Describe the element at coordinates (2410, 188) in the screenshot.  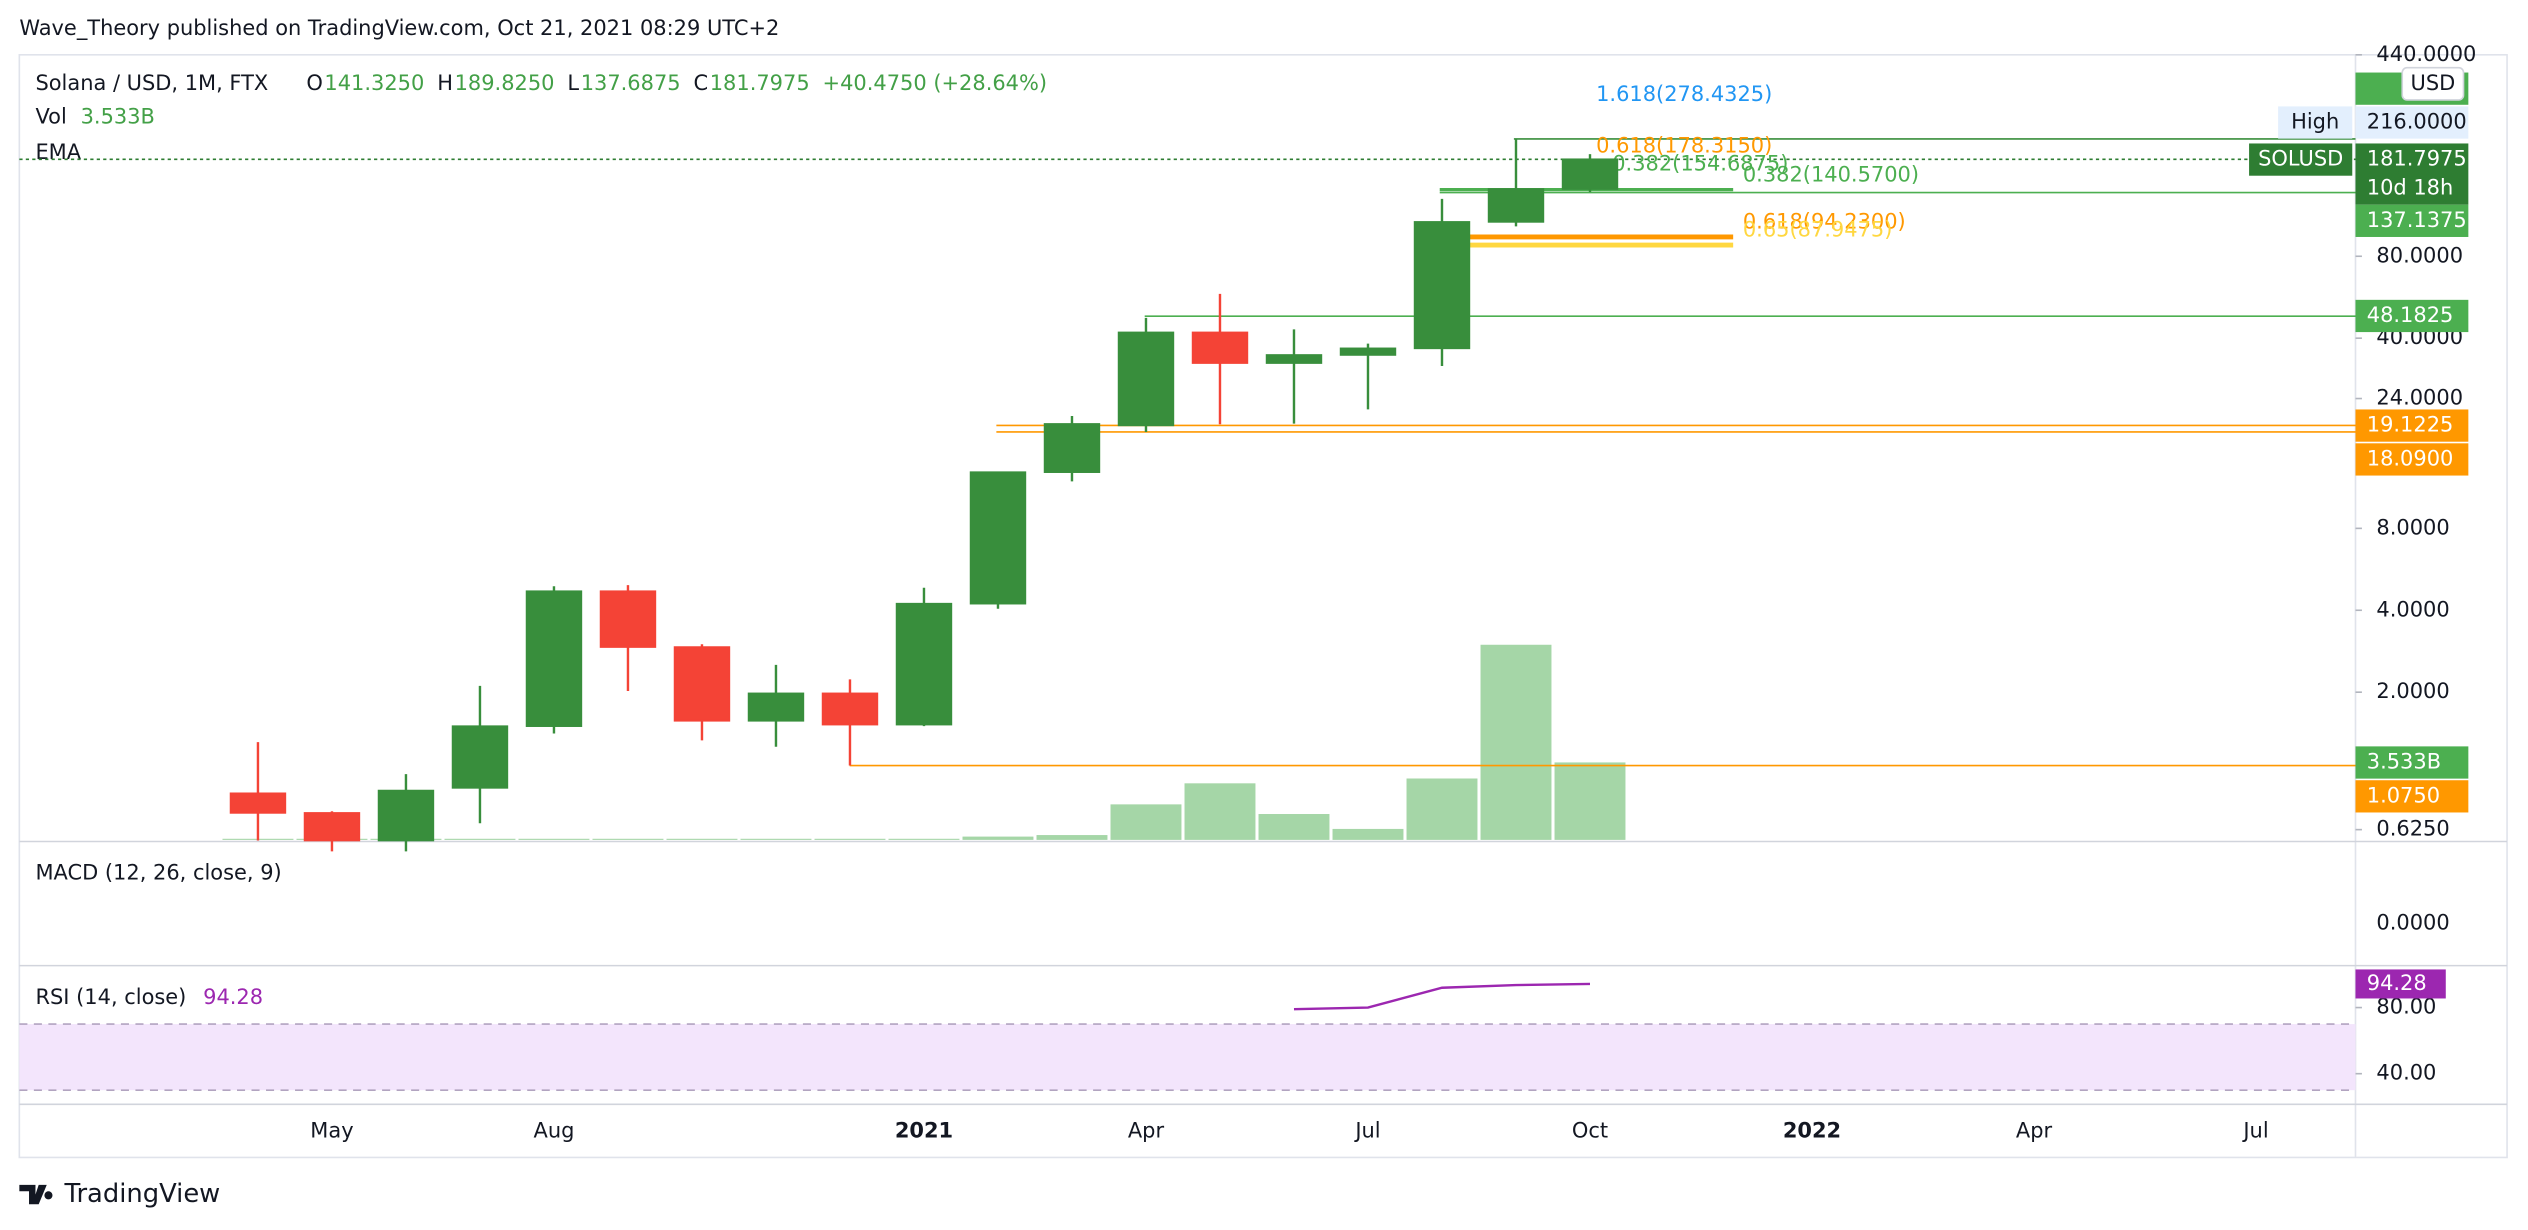
I see `level-sub: 10d 18h` at that location.